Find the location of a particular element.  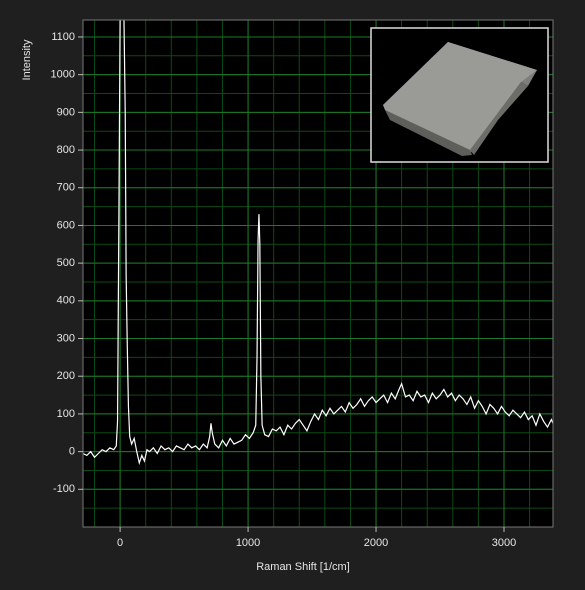

y-tick-label: 0 is located at coordinates (72, 452).